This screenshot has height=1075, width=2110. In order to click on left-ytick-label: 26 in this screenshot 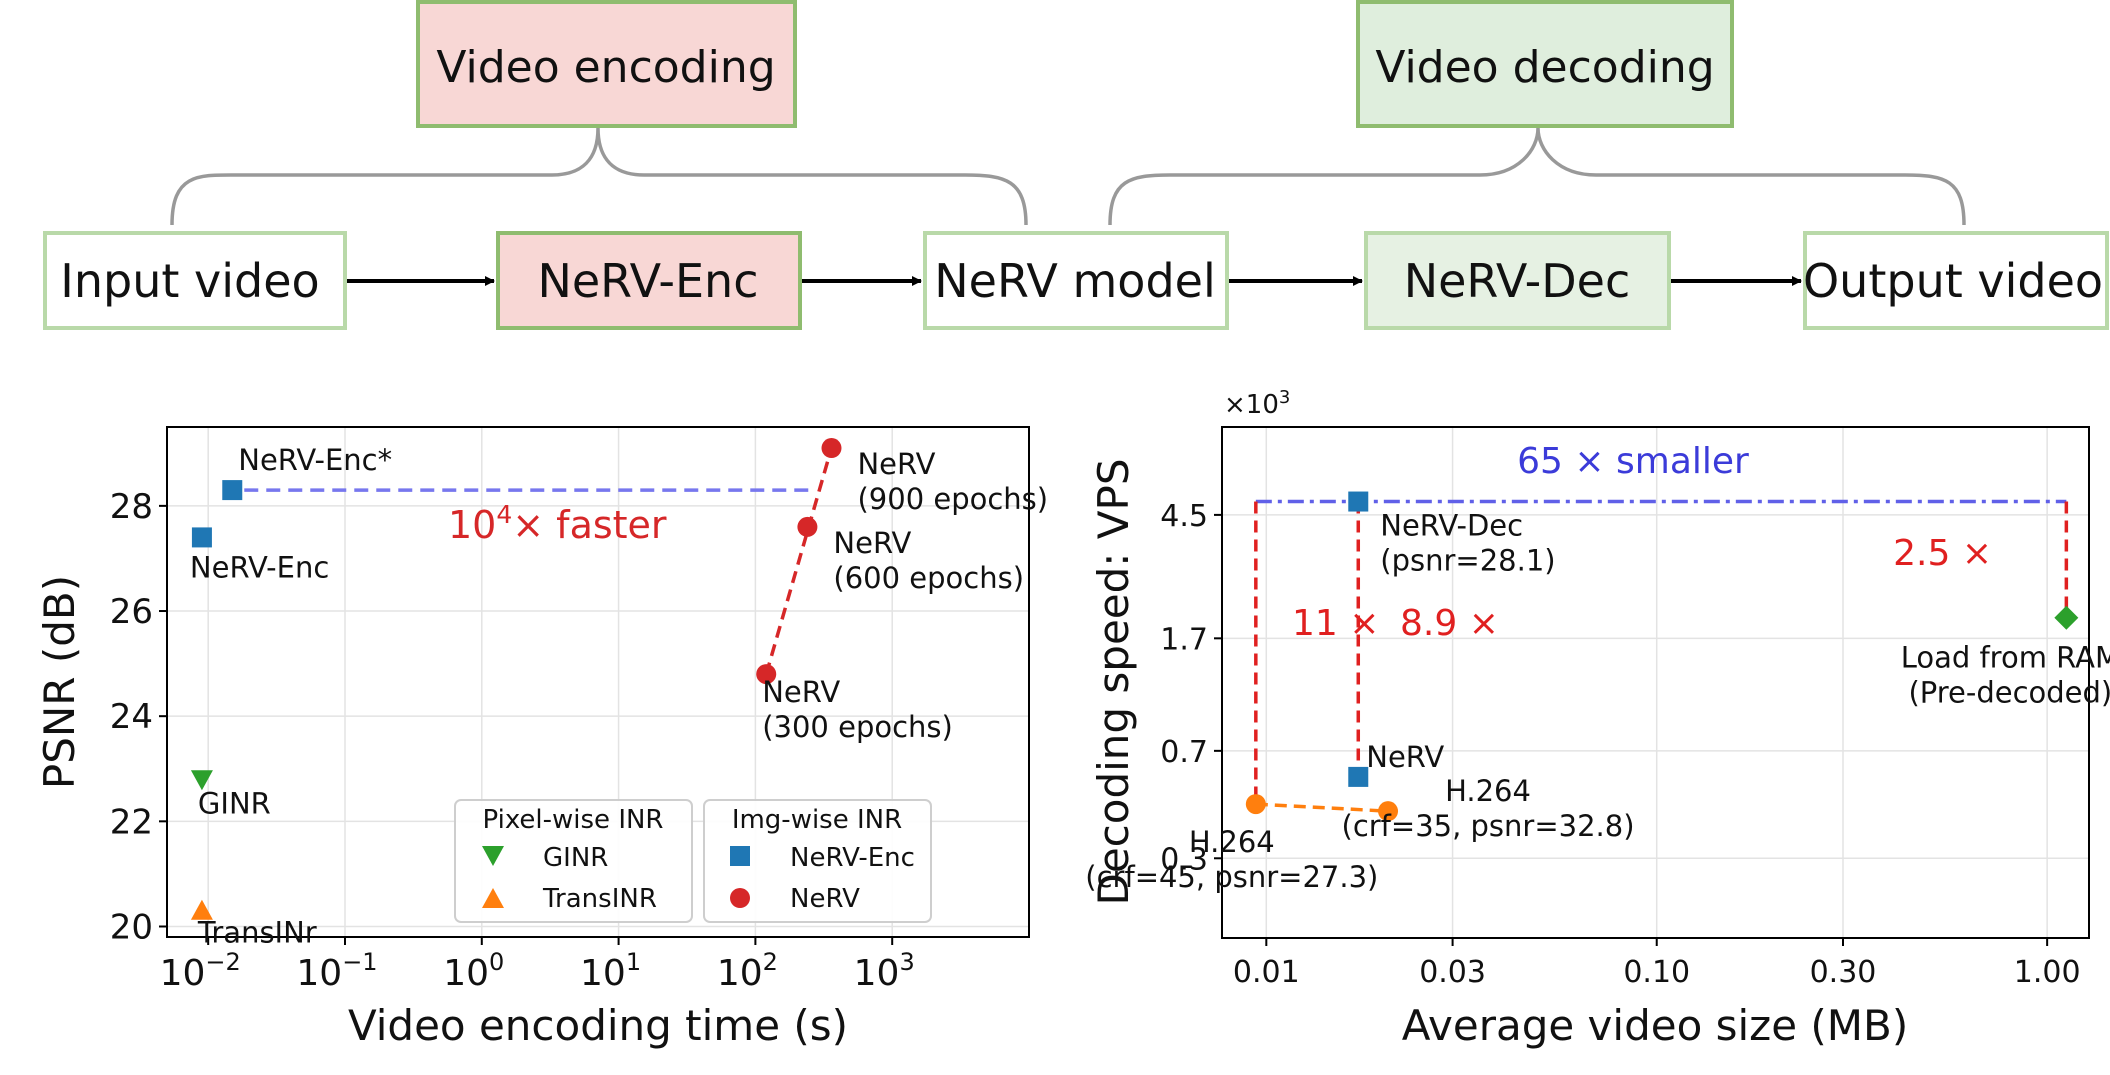, I will do `click(131, 612)`.